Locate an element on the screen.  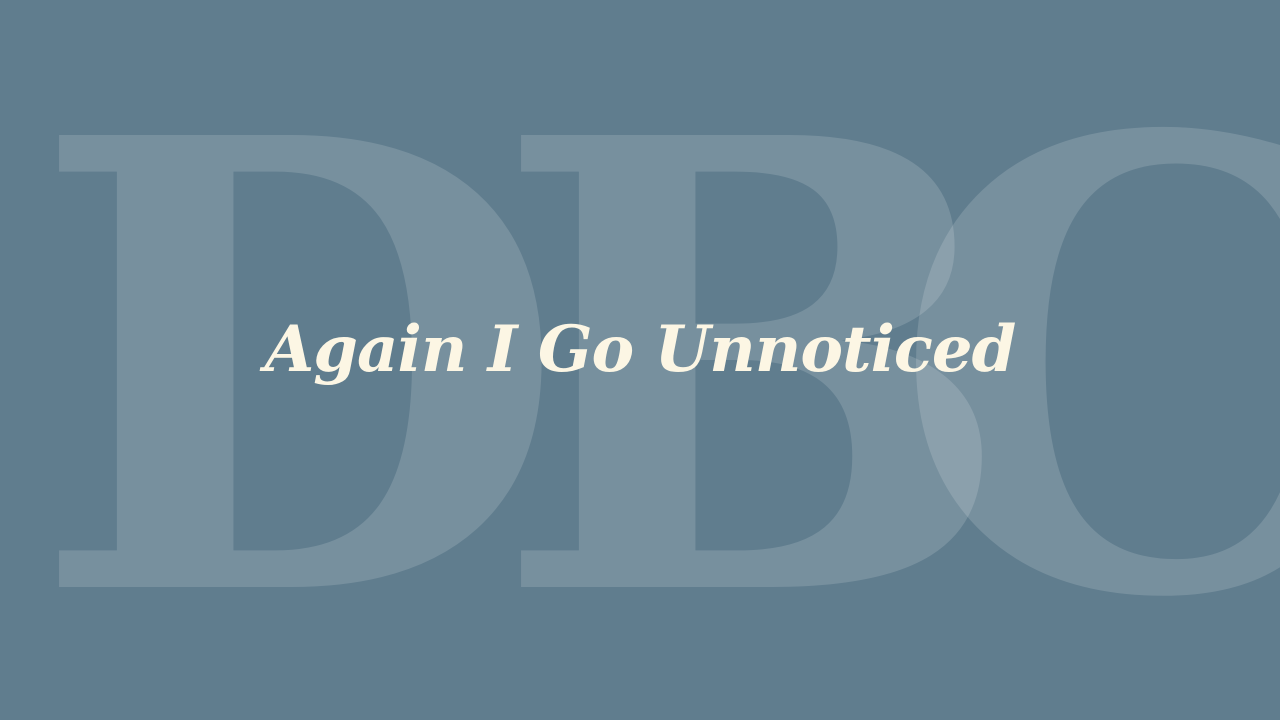
title-text: Again I Go Unnoticed is located at coordinates (640, 349).